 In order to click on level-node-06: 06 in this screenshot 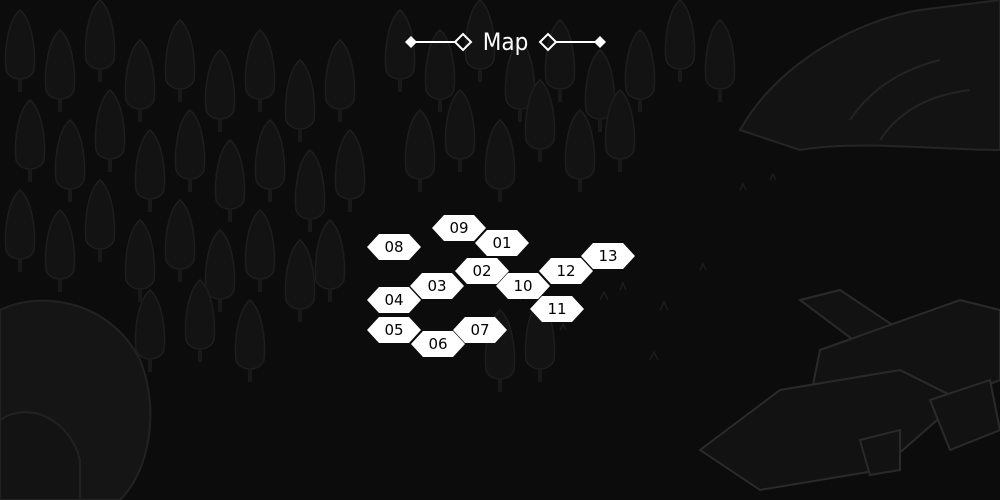, I will do `click(438, 344)`.